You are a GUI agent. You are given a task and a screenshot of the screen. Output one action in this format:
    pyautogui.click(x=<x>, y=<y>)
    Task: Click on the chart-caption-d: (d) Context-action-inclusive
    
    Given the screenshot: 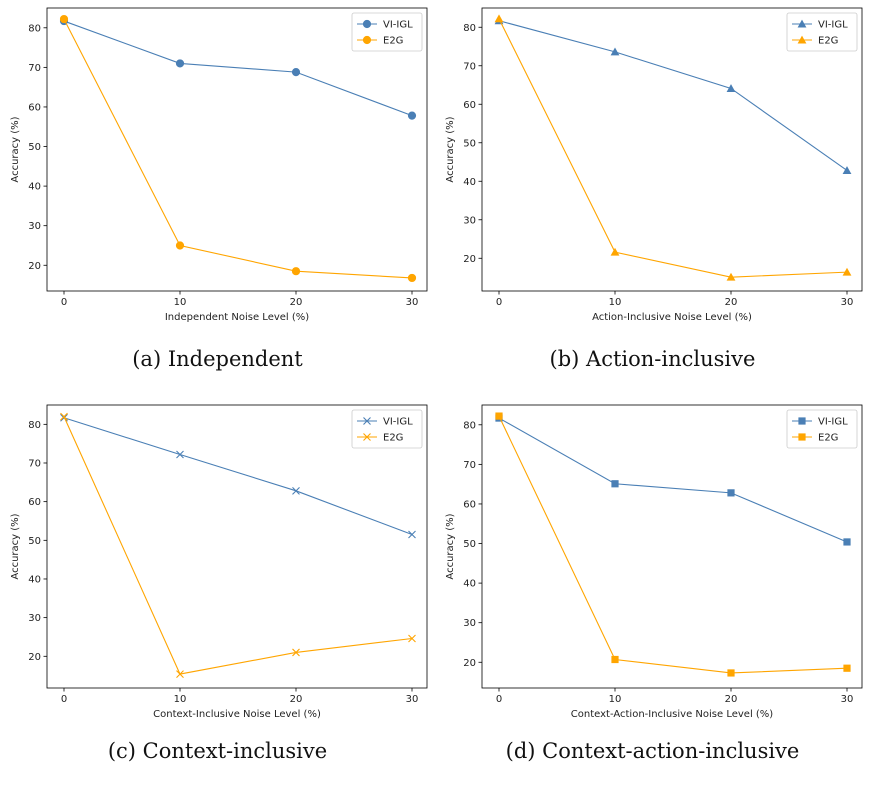 What is the action you would take?
    pyautogui.click(x=652, y=751)
    